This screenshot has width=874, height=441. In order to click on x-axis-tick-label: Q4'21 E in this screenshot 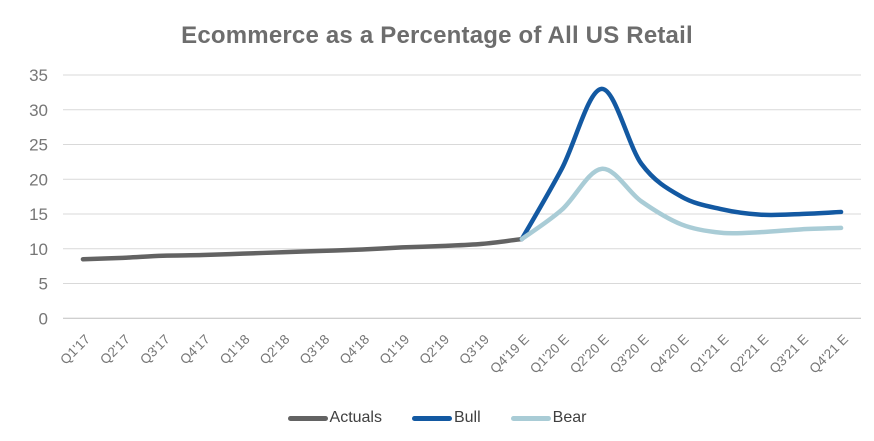, I will do `click(828, 354)`.